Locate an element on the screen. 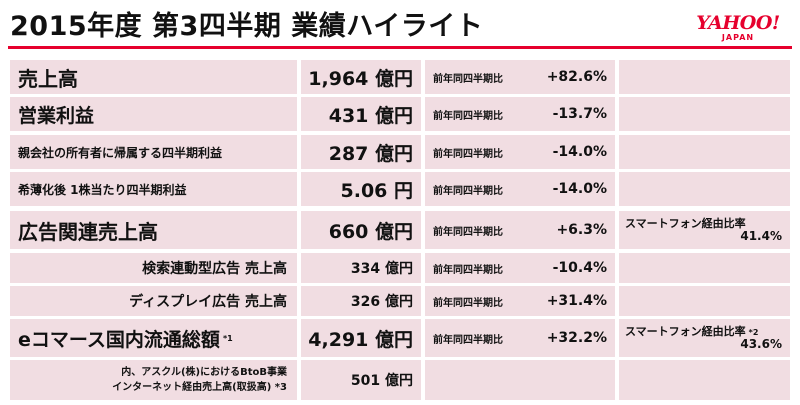  row-value: 431 億円 is located at coordinates (361, 114).